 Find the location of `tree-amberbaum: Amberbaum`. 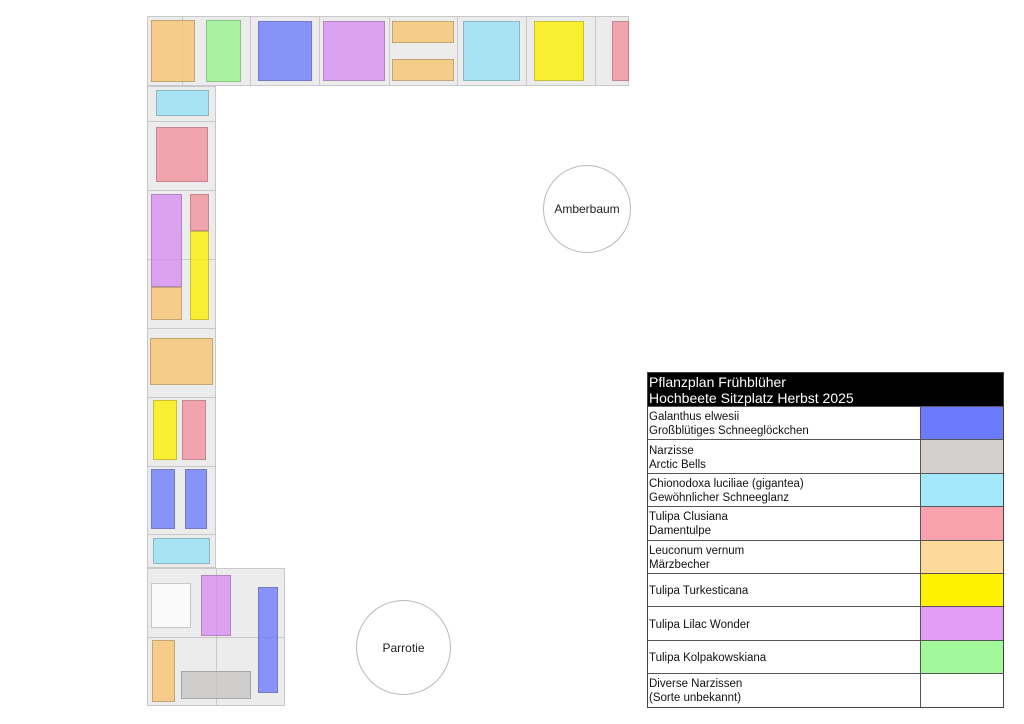

tree-amberbaum: Amberbaum is located at coordinates (587, 209).